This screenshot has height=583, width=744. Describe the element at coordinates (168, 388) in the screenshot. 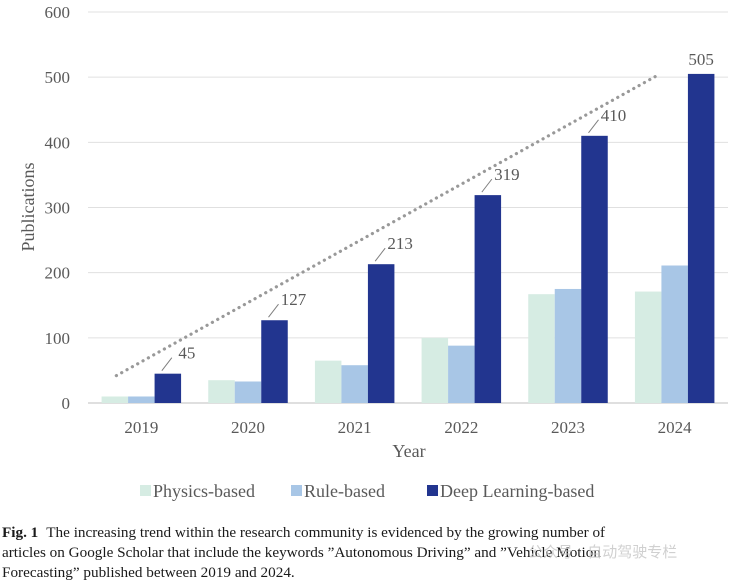

I see `bar-deep-learning-based-2019` at that location.